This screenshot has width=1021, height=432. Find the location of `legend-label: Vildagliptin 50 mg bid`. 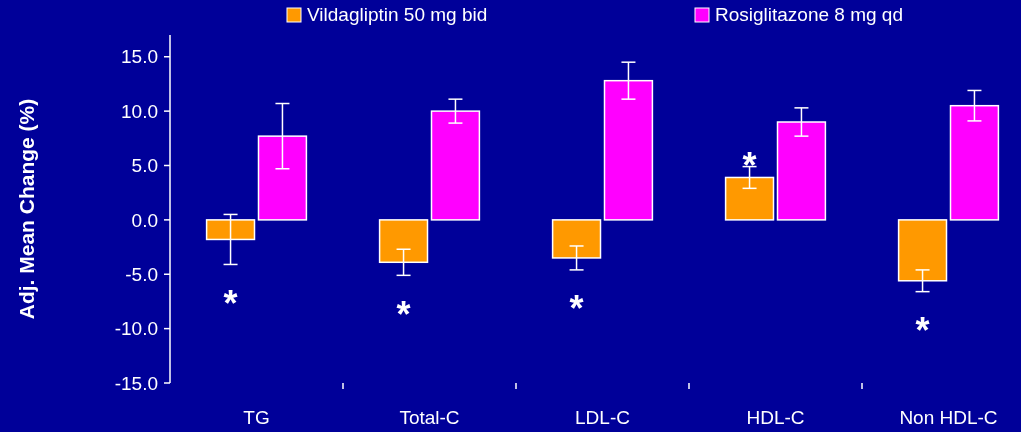

legend-label: Vildagliptin 50 mg bid is located at coordinates (397, 14).